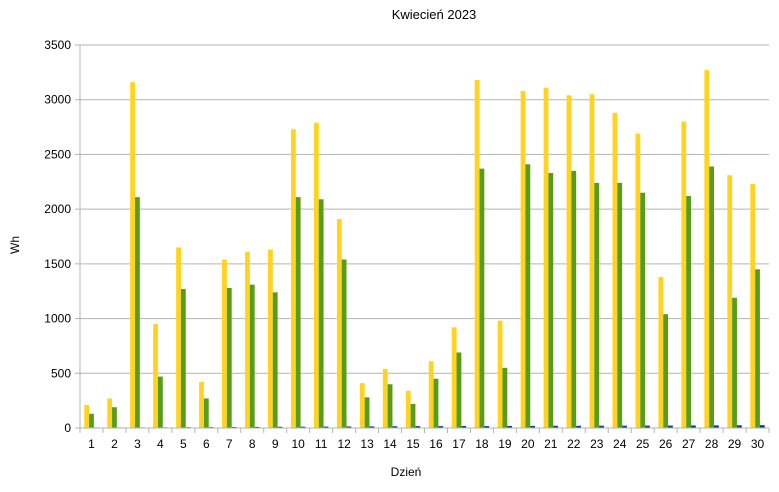 The height and width of the screenshot is (492, 779). Describe the element at coordinates (137, 444) in the screenshot. I see `x-tick-label: 3` at that location.